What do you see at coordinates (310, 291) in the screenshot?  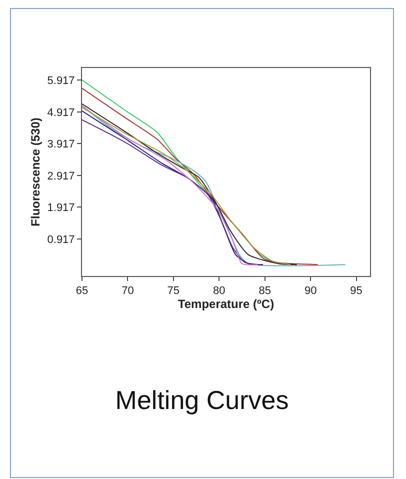 I see `x-tick-label: 90` at bounding box center [310, 291].